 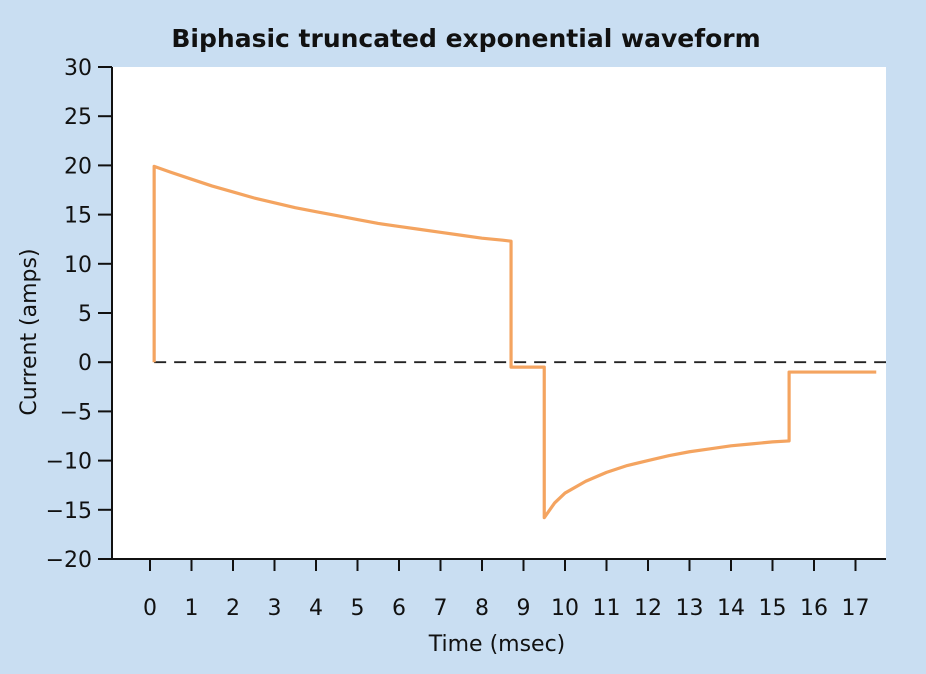 What do you see at coordinates (565, 608) in the screenshot?
I see `x-tick-label: 10` at bounding box center [565, 608].